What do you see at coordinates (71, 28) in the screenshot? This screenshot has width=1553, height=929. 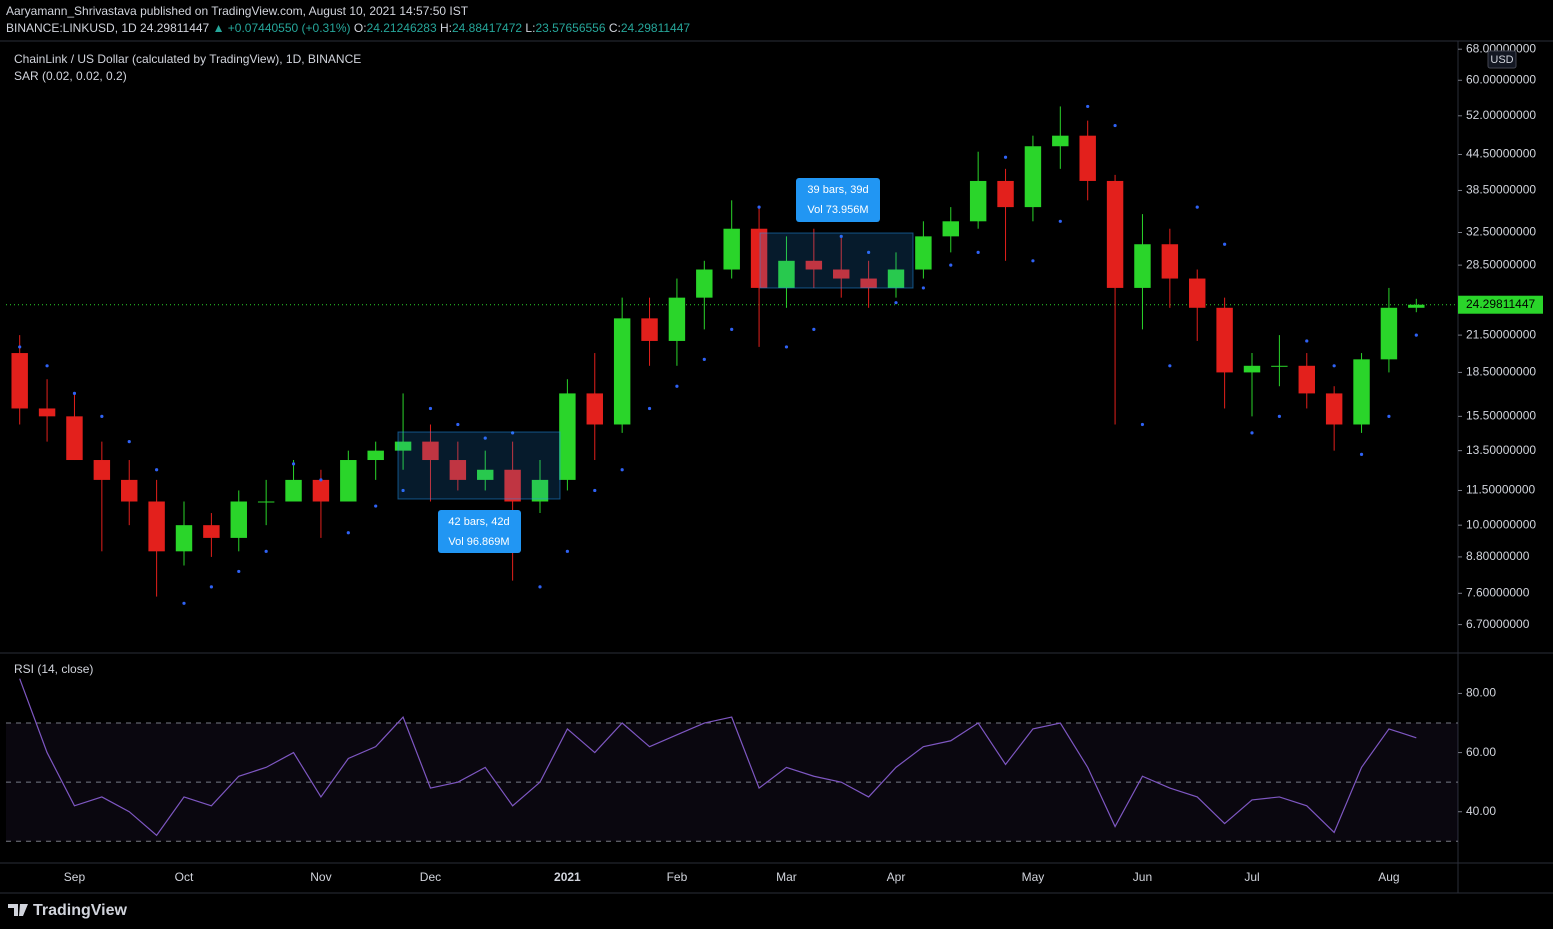 I see `symbol: BINANCE:LINKUSD, 1D` at bounding box center [71, 28].